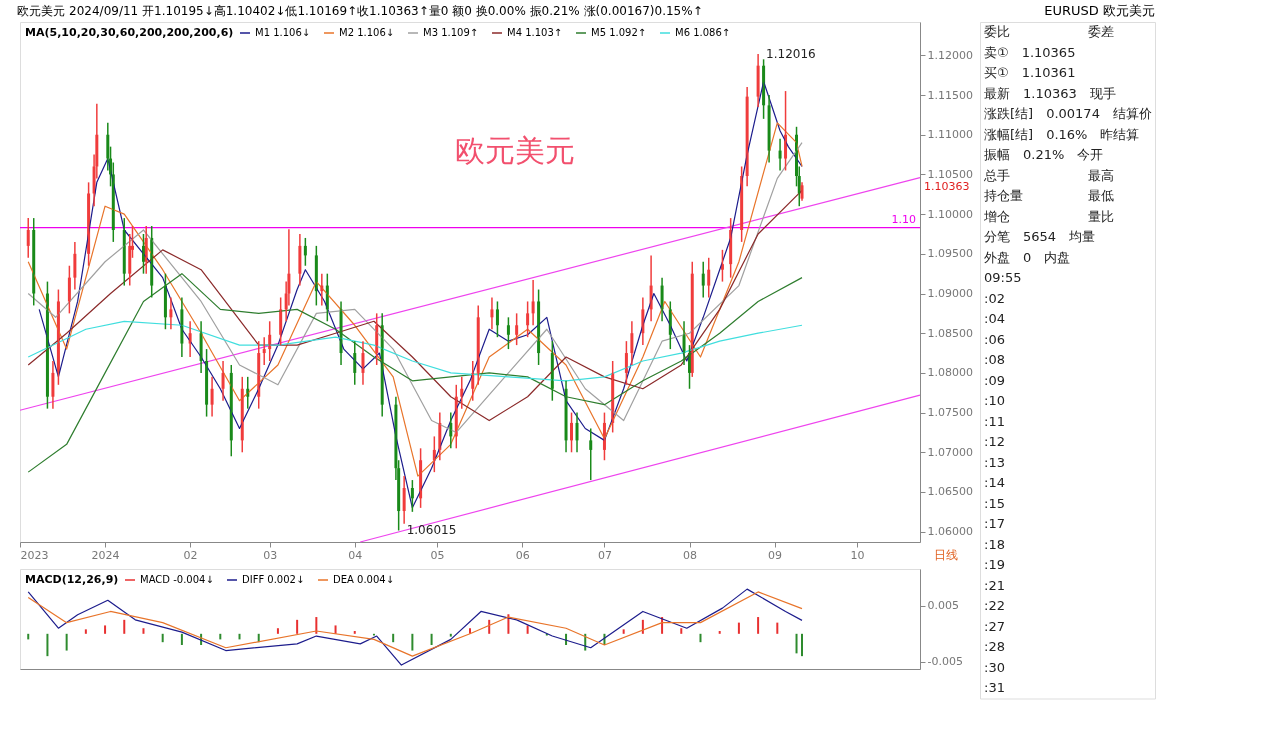 The image size is (1280, 742). Describe the element at coordinates (515, 150) in the screenshot. I see `annotation: 欧元美元` at that location.